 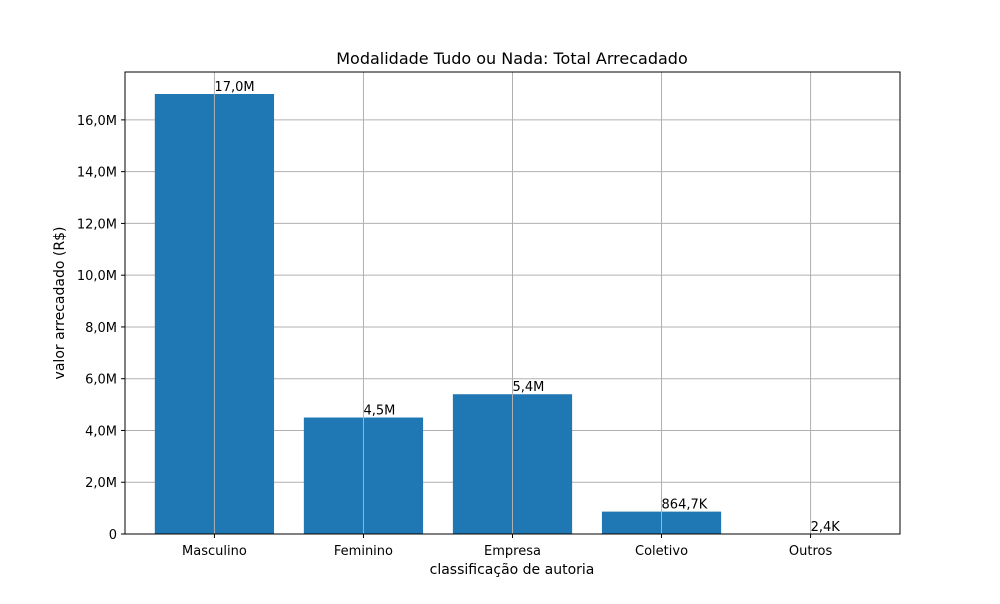 I want to click on x-axis-label: classificação de autoria, so click(x=512, y=570).